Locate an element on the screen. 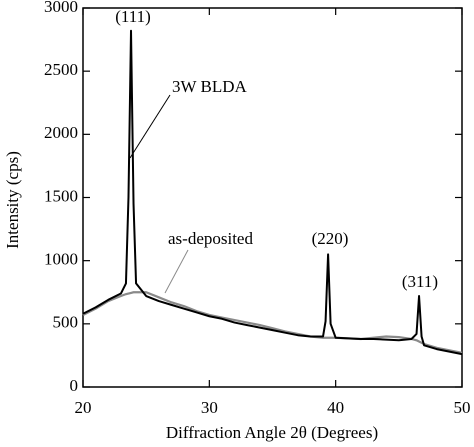 This screenshot has height=447, width=474. x-tick-label: 40 is located at coordinates (335, 407).